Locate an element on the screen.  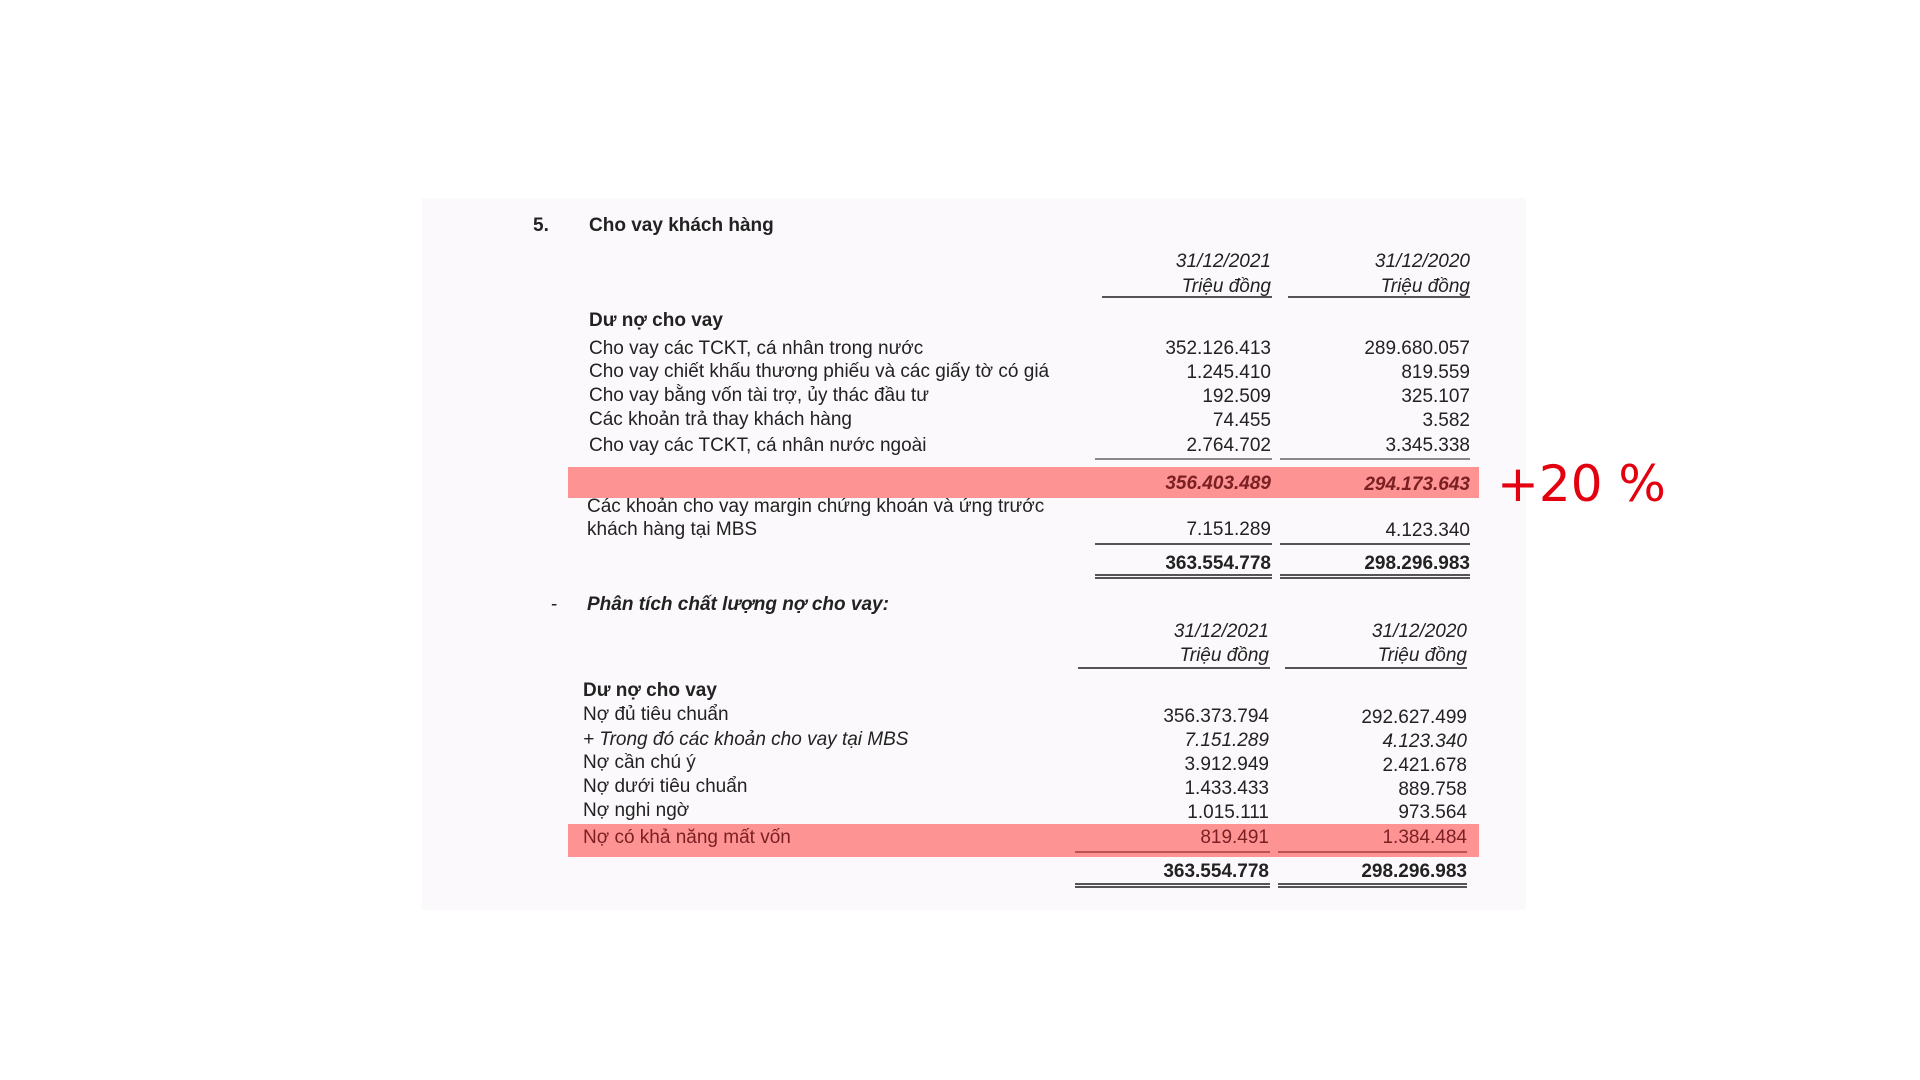
row-value-2020: 1.384.484 is located at coordinates (1424, 837).